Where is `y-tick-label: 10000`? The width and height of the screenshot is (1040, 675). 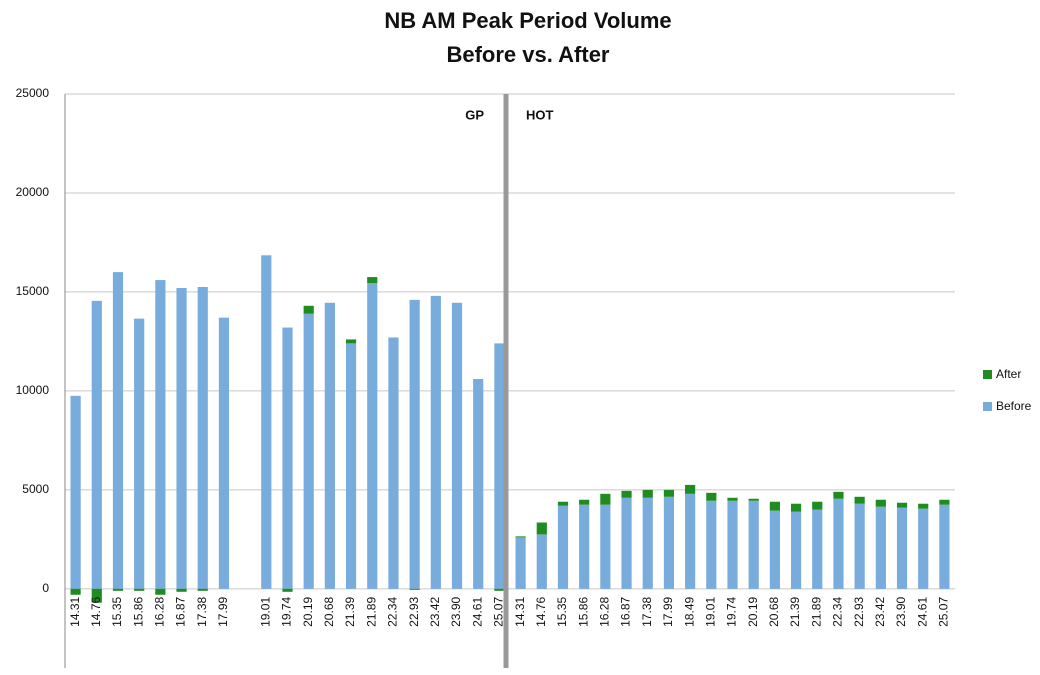
y-tick-label: 10000 is located at coordinates (33, 390).